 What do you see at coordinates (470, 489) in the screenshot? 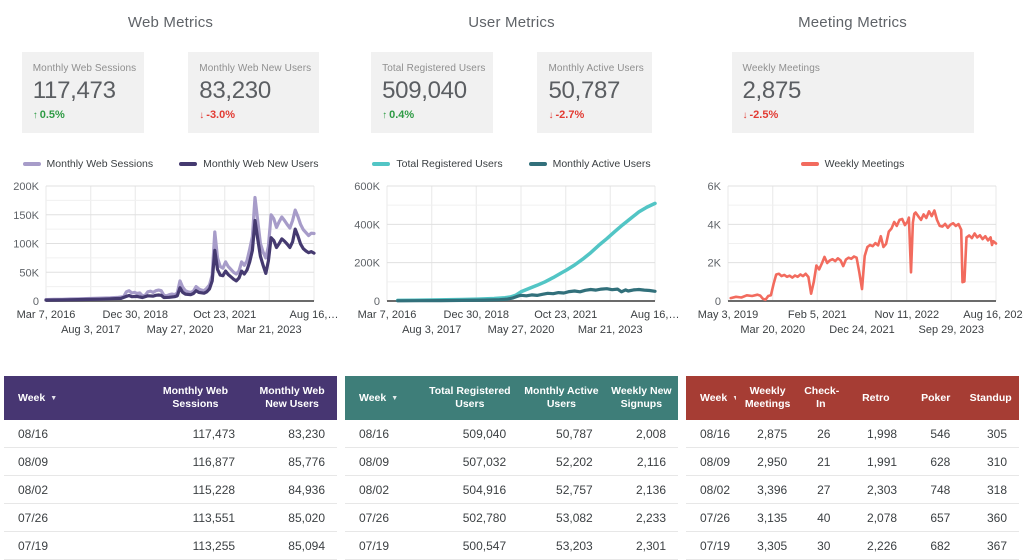
I see `table-cell: 504,916` at bounding box center [470, 489].